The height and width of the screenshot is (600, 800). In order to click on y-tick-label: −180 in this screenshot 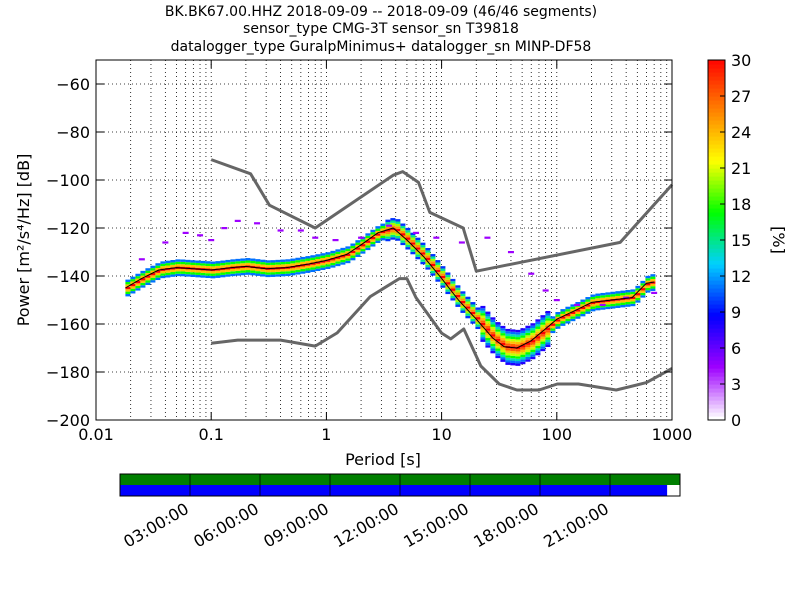, I will do `click(68, 372)`.